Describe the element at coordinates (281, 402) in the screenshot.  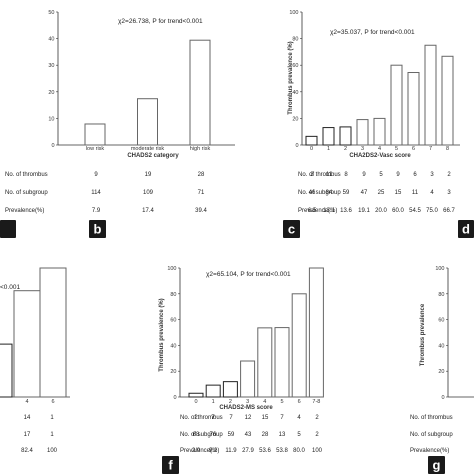
I see `x-tick-label-f: 5` at that location.